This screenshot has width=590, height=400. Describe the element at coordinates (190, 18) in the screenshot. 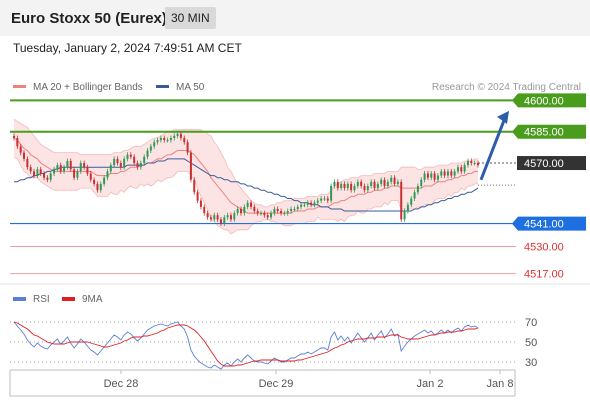

I see `timeframe-badge: 30 MIN` at that location.